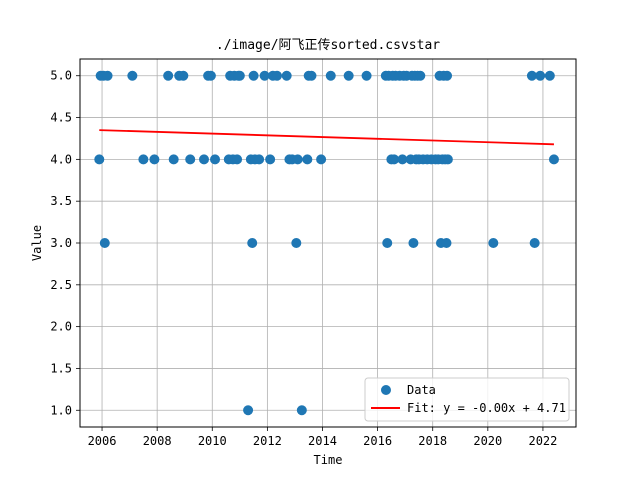 Image resolution: width=640 pixels, height=480 pixels. I want to click on x-tick-label: 2022, so click(542, 441).